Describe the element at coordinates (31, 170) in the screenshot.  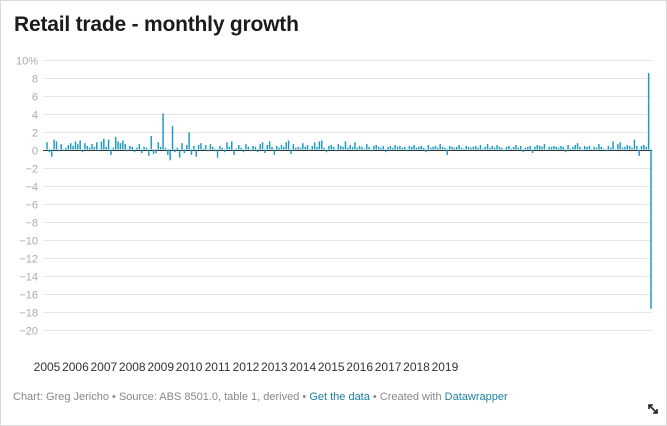
I see `y-tick-label: −2` at that location.